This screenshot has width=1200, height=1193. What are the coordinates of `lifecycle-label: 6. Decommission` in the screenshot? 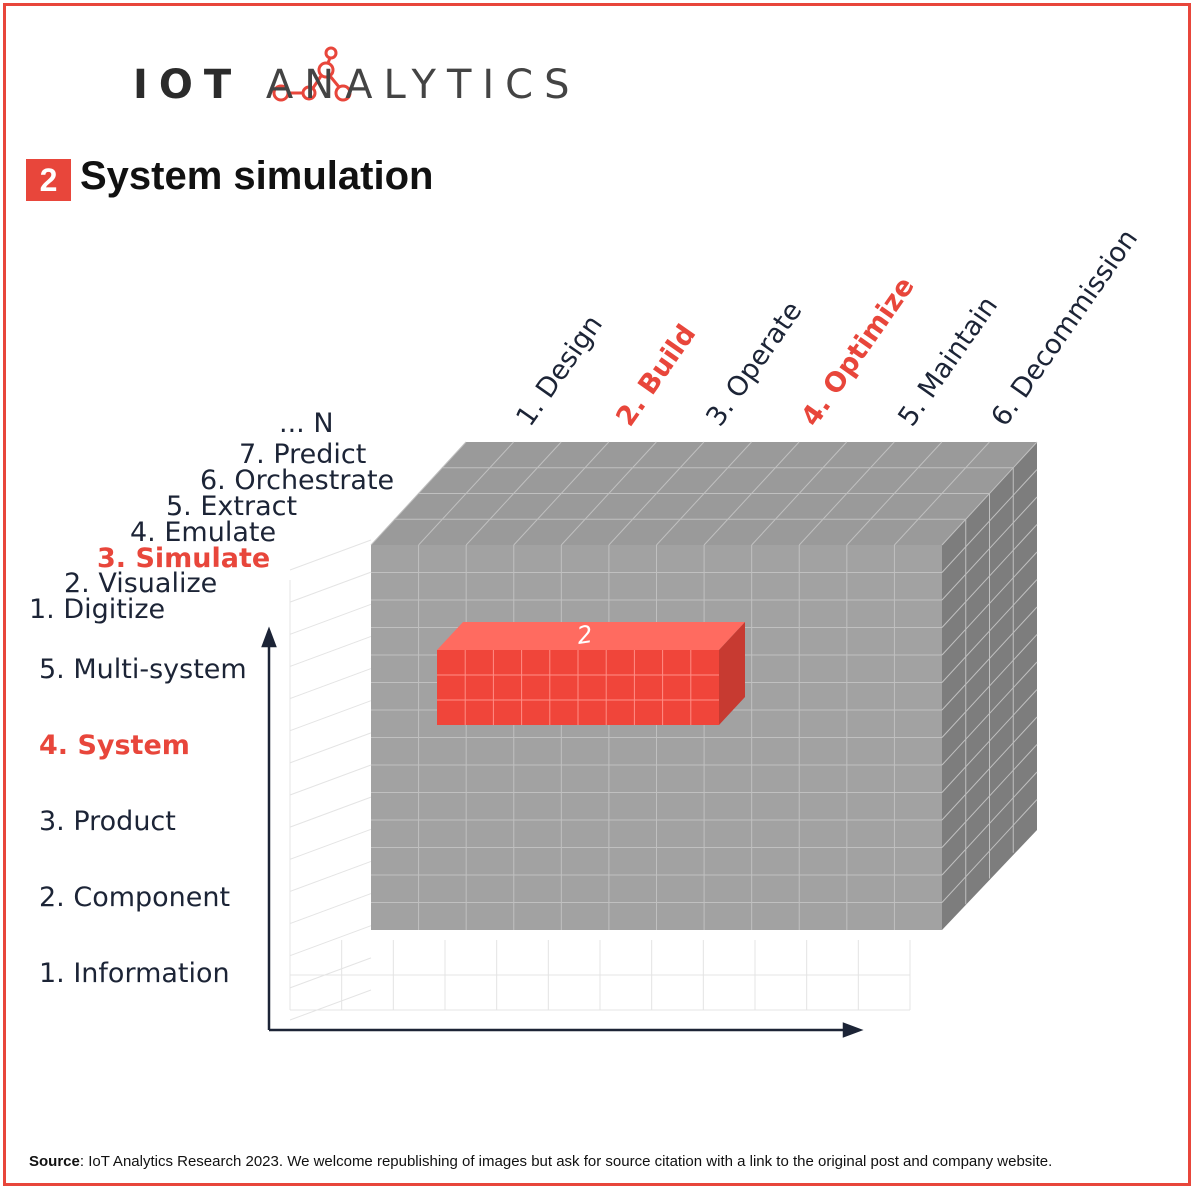 It's located at (1064, 328).